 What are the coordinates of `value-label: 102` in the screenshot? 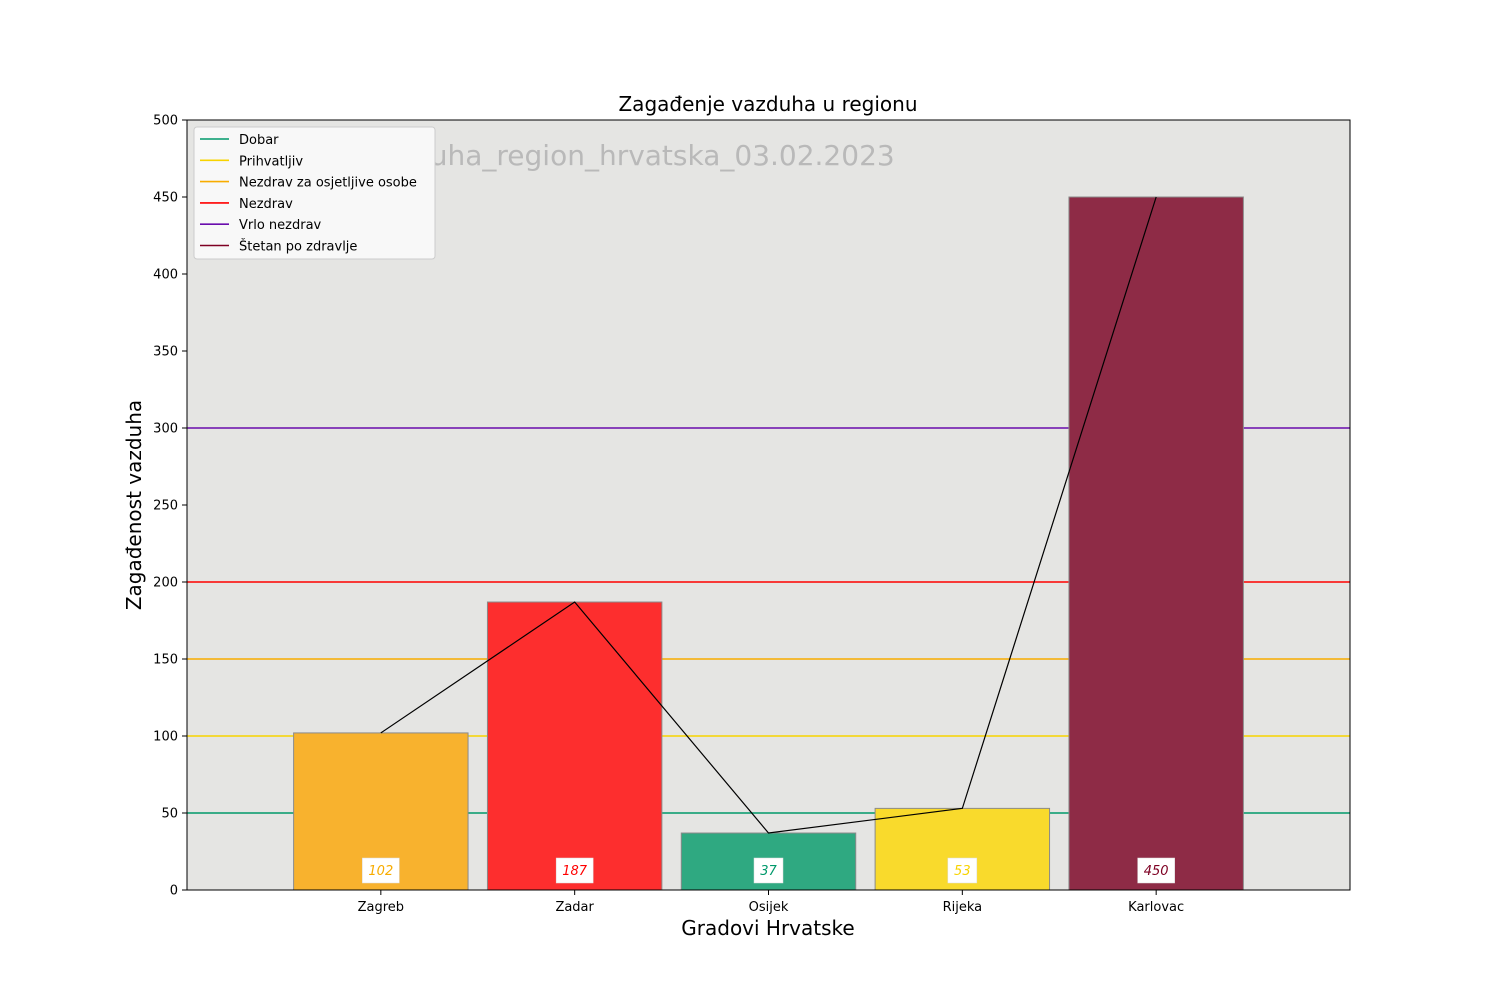 It's located at (380, 871).